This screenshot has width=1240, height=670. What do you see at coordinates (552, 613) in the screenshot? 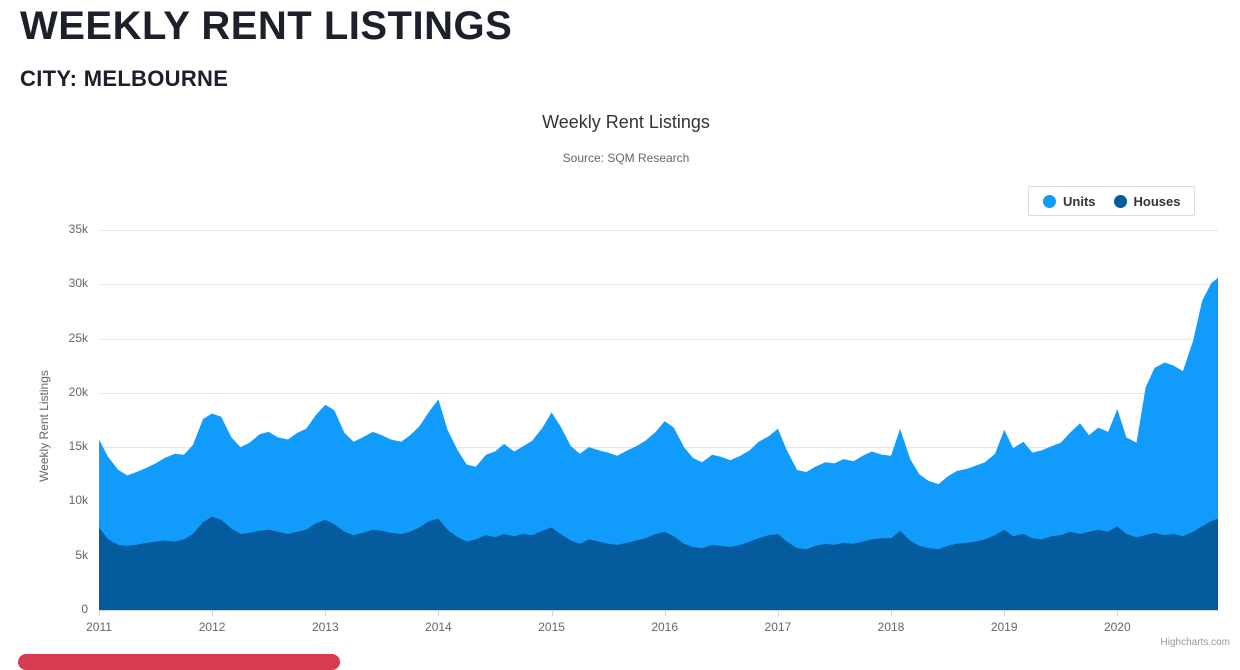
I see `x-tick-mark-2015` at bounding box center [552, 613].